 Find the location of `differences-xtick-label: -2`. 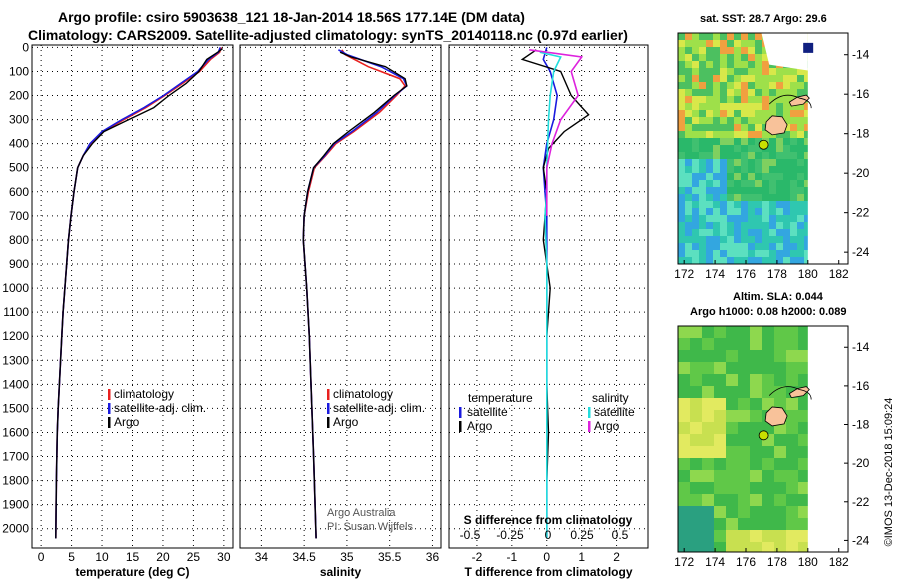

differences-xtick-label: -2 is located at coordinates (477, 557).